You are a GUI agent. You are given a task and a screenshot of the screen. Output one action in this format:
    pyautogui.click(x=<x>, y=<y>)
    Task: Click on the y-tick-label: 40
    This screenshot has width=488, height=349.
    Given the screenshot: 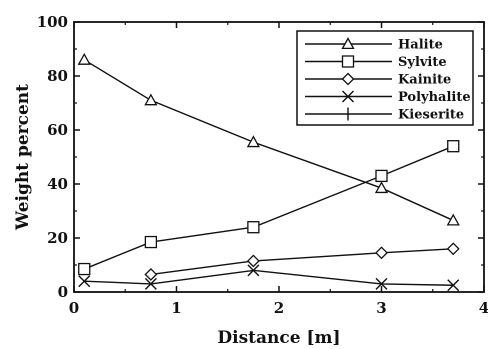 What is the action you would take?
    pyautogui.click(x=57, y=184)
    